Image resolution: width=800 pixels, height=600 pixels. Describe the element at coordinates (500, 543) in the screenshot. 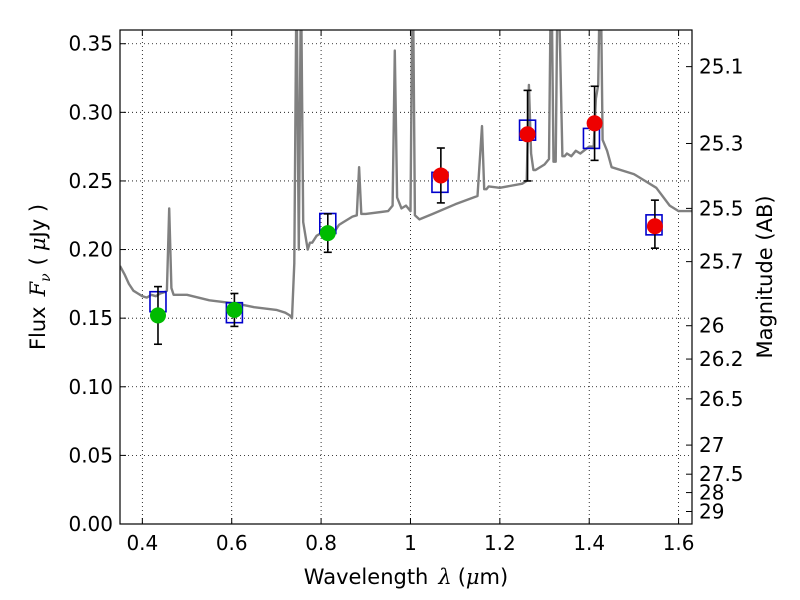

I see `x-tick-label: 1.2` at that location.